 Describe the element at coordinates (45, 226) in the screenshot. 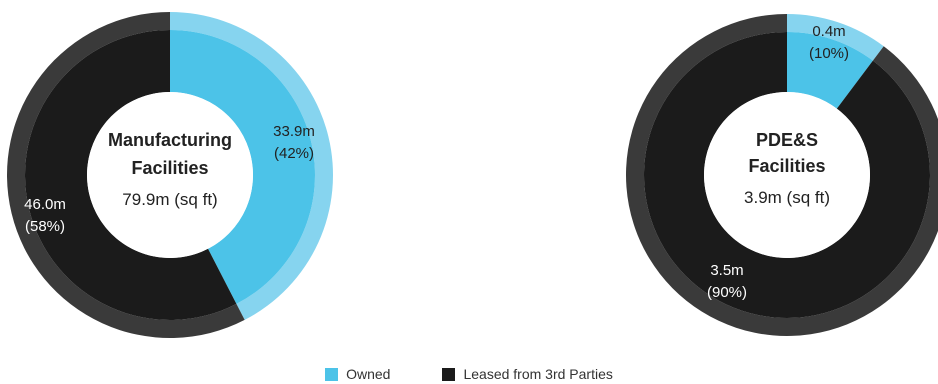

I see `leased-data-label-line-2: (58%)` at that location.